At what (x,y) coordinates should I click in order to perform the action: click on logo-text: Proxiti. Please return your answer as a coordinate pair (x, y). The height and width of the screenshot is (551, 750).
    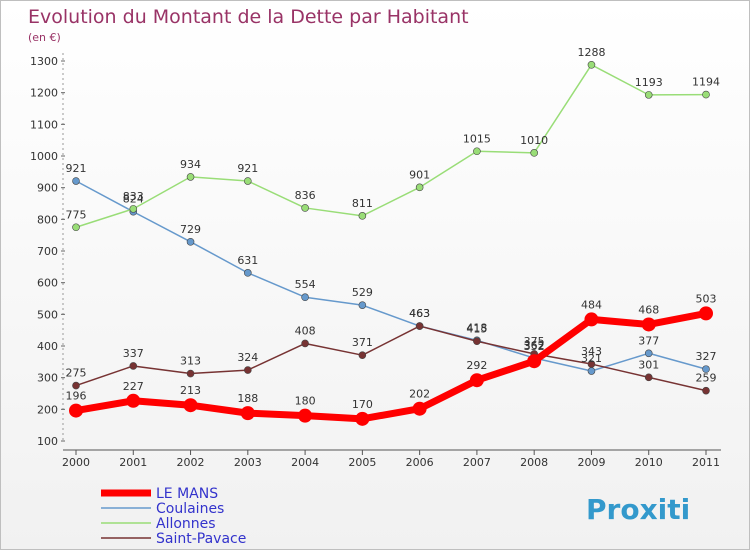
    Looking at the image, I should click on (638, 509).